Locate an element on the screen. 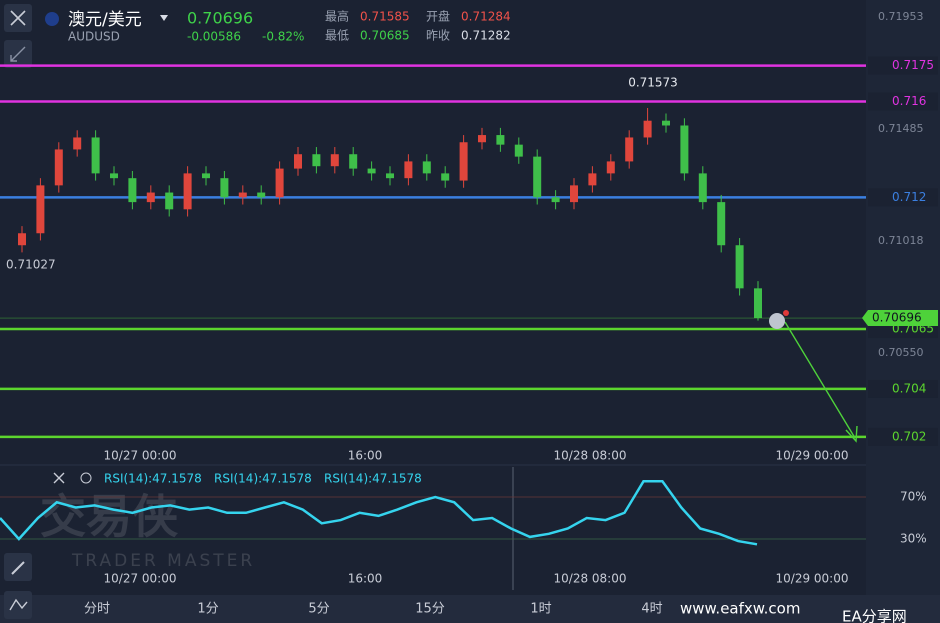 The width and height of the screenshot is (940, 623). watermark-site: www.eafxw.com is located at coordinates (740, 609).